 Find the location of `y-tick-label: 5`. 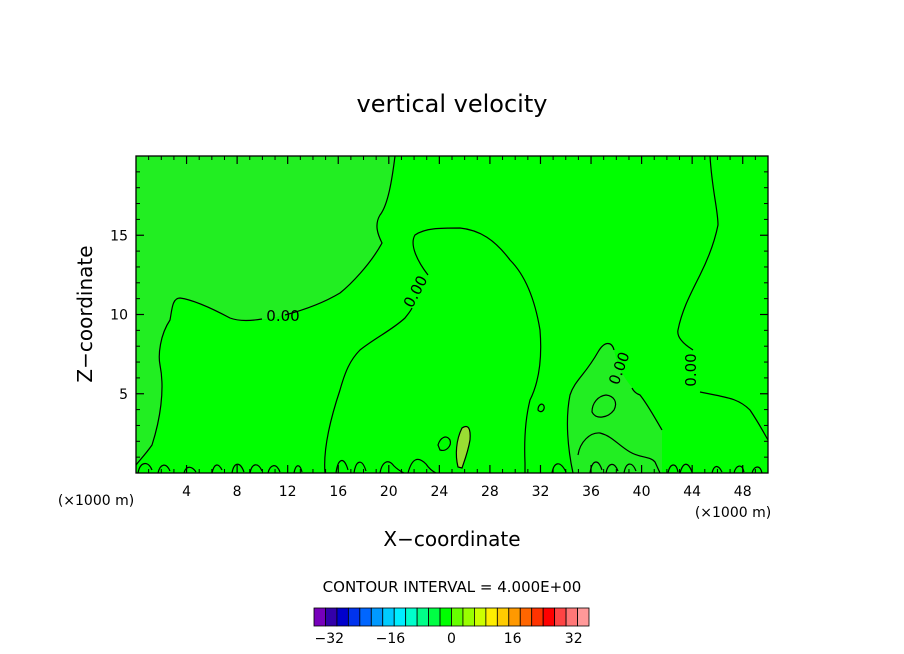

y-tick-label: 5 is located at coordinates (123, 395).